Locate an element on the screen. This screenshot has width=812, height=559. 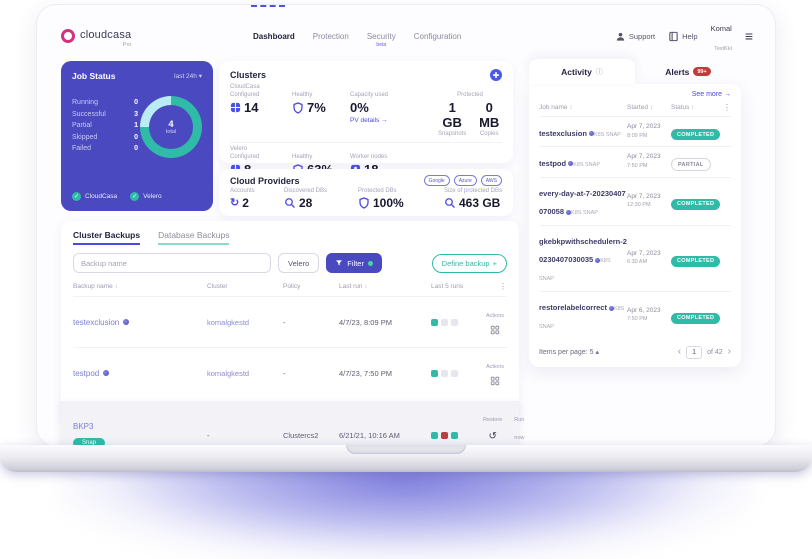
app-logo: cloudcasa Pro is located at coordinates (136, 36).